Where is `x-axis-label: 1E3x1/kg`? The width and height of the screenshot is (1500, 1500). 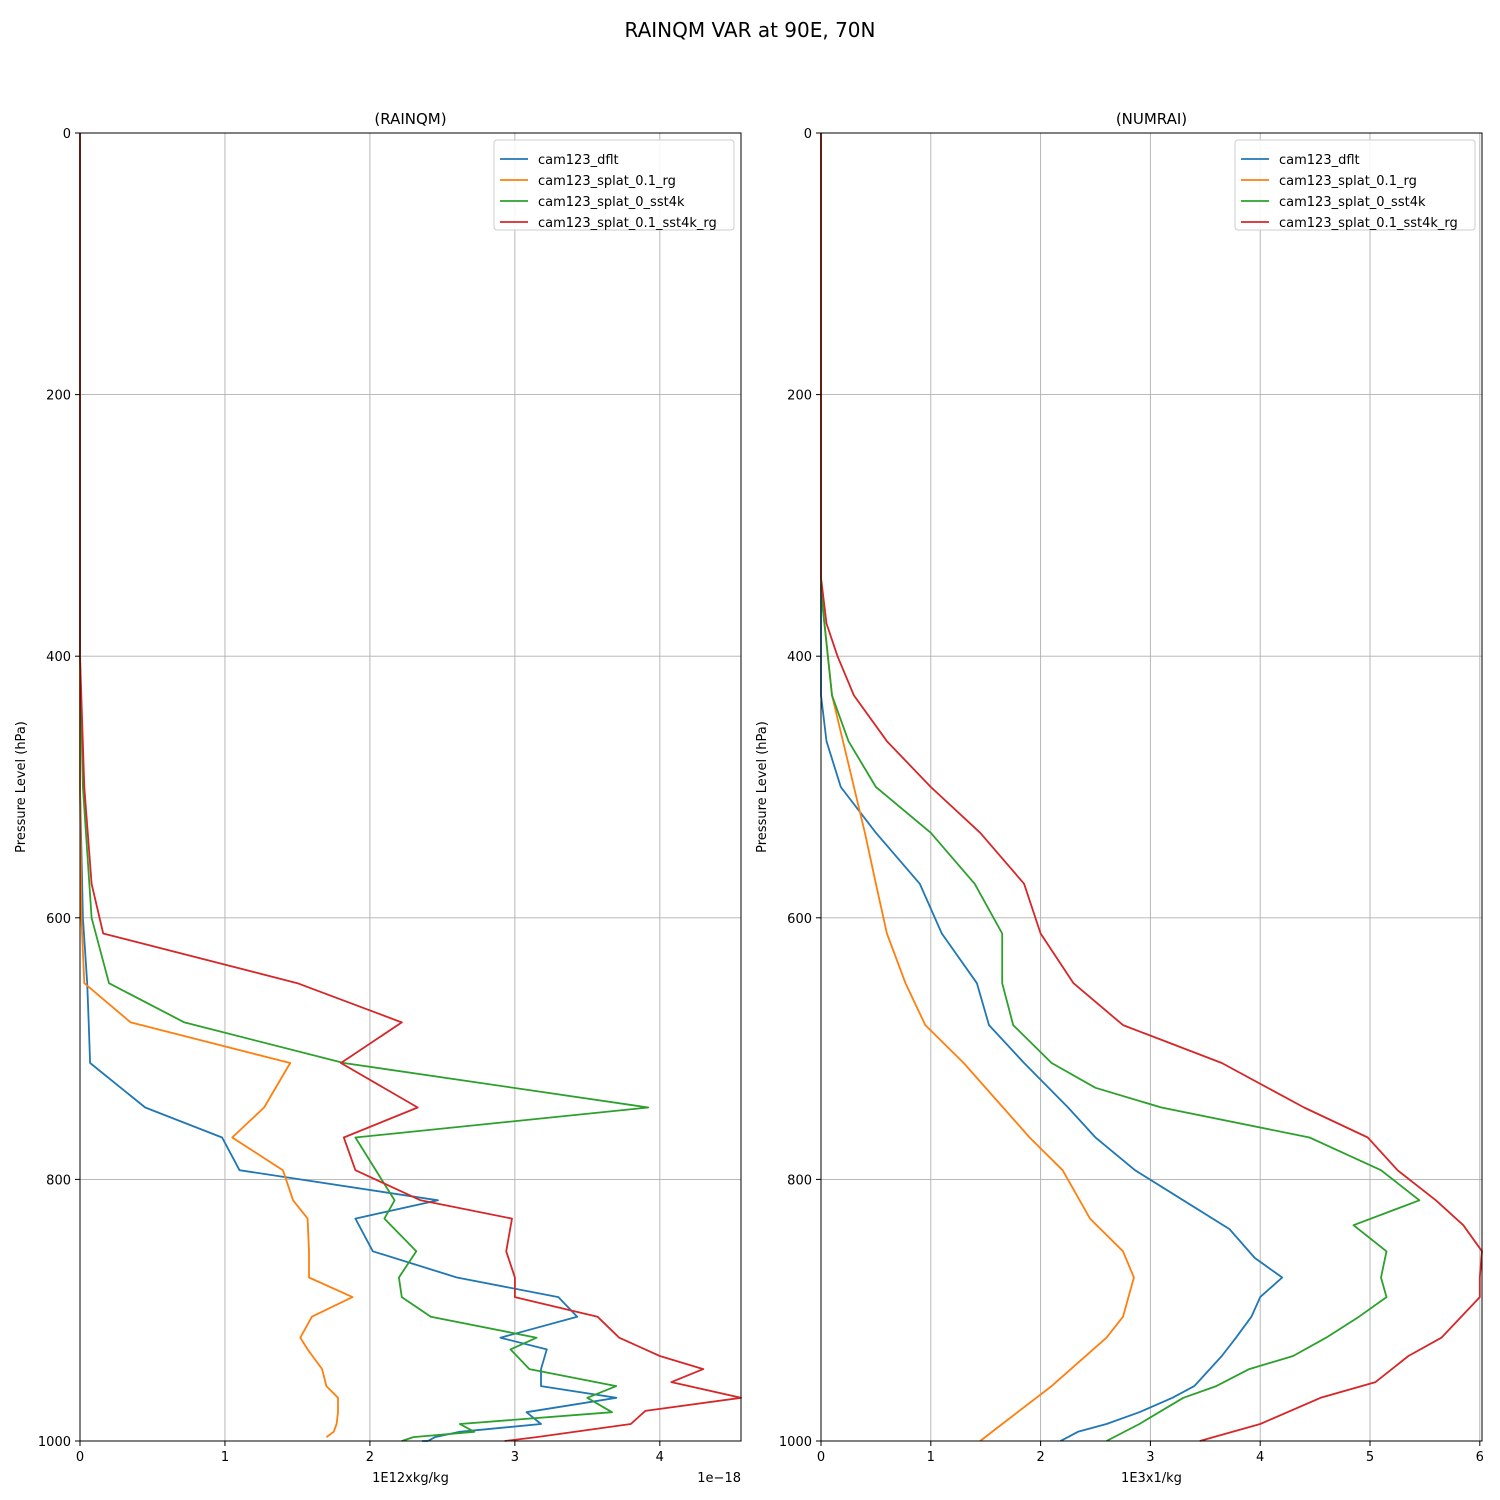 x-axis-label: 1E3x1/kg is located at coordinates (1151, 1478).